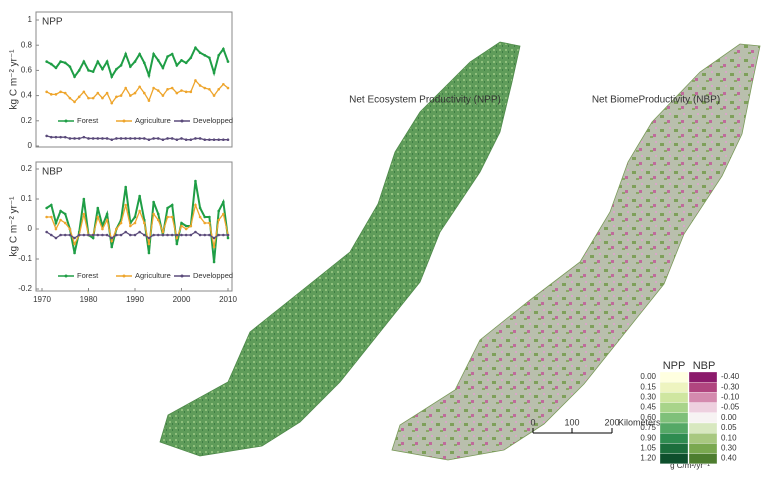 This screenshot has height=495, width=784. I want to click on scale-label: 0, so click(532, 422).